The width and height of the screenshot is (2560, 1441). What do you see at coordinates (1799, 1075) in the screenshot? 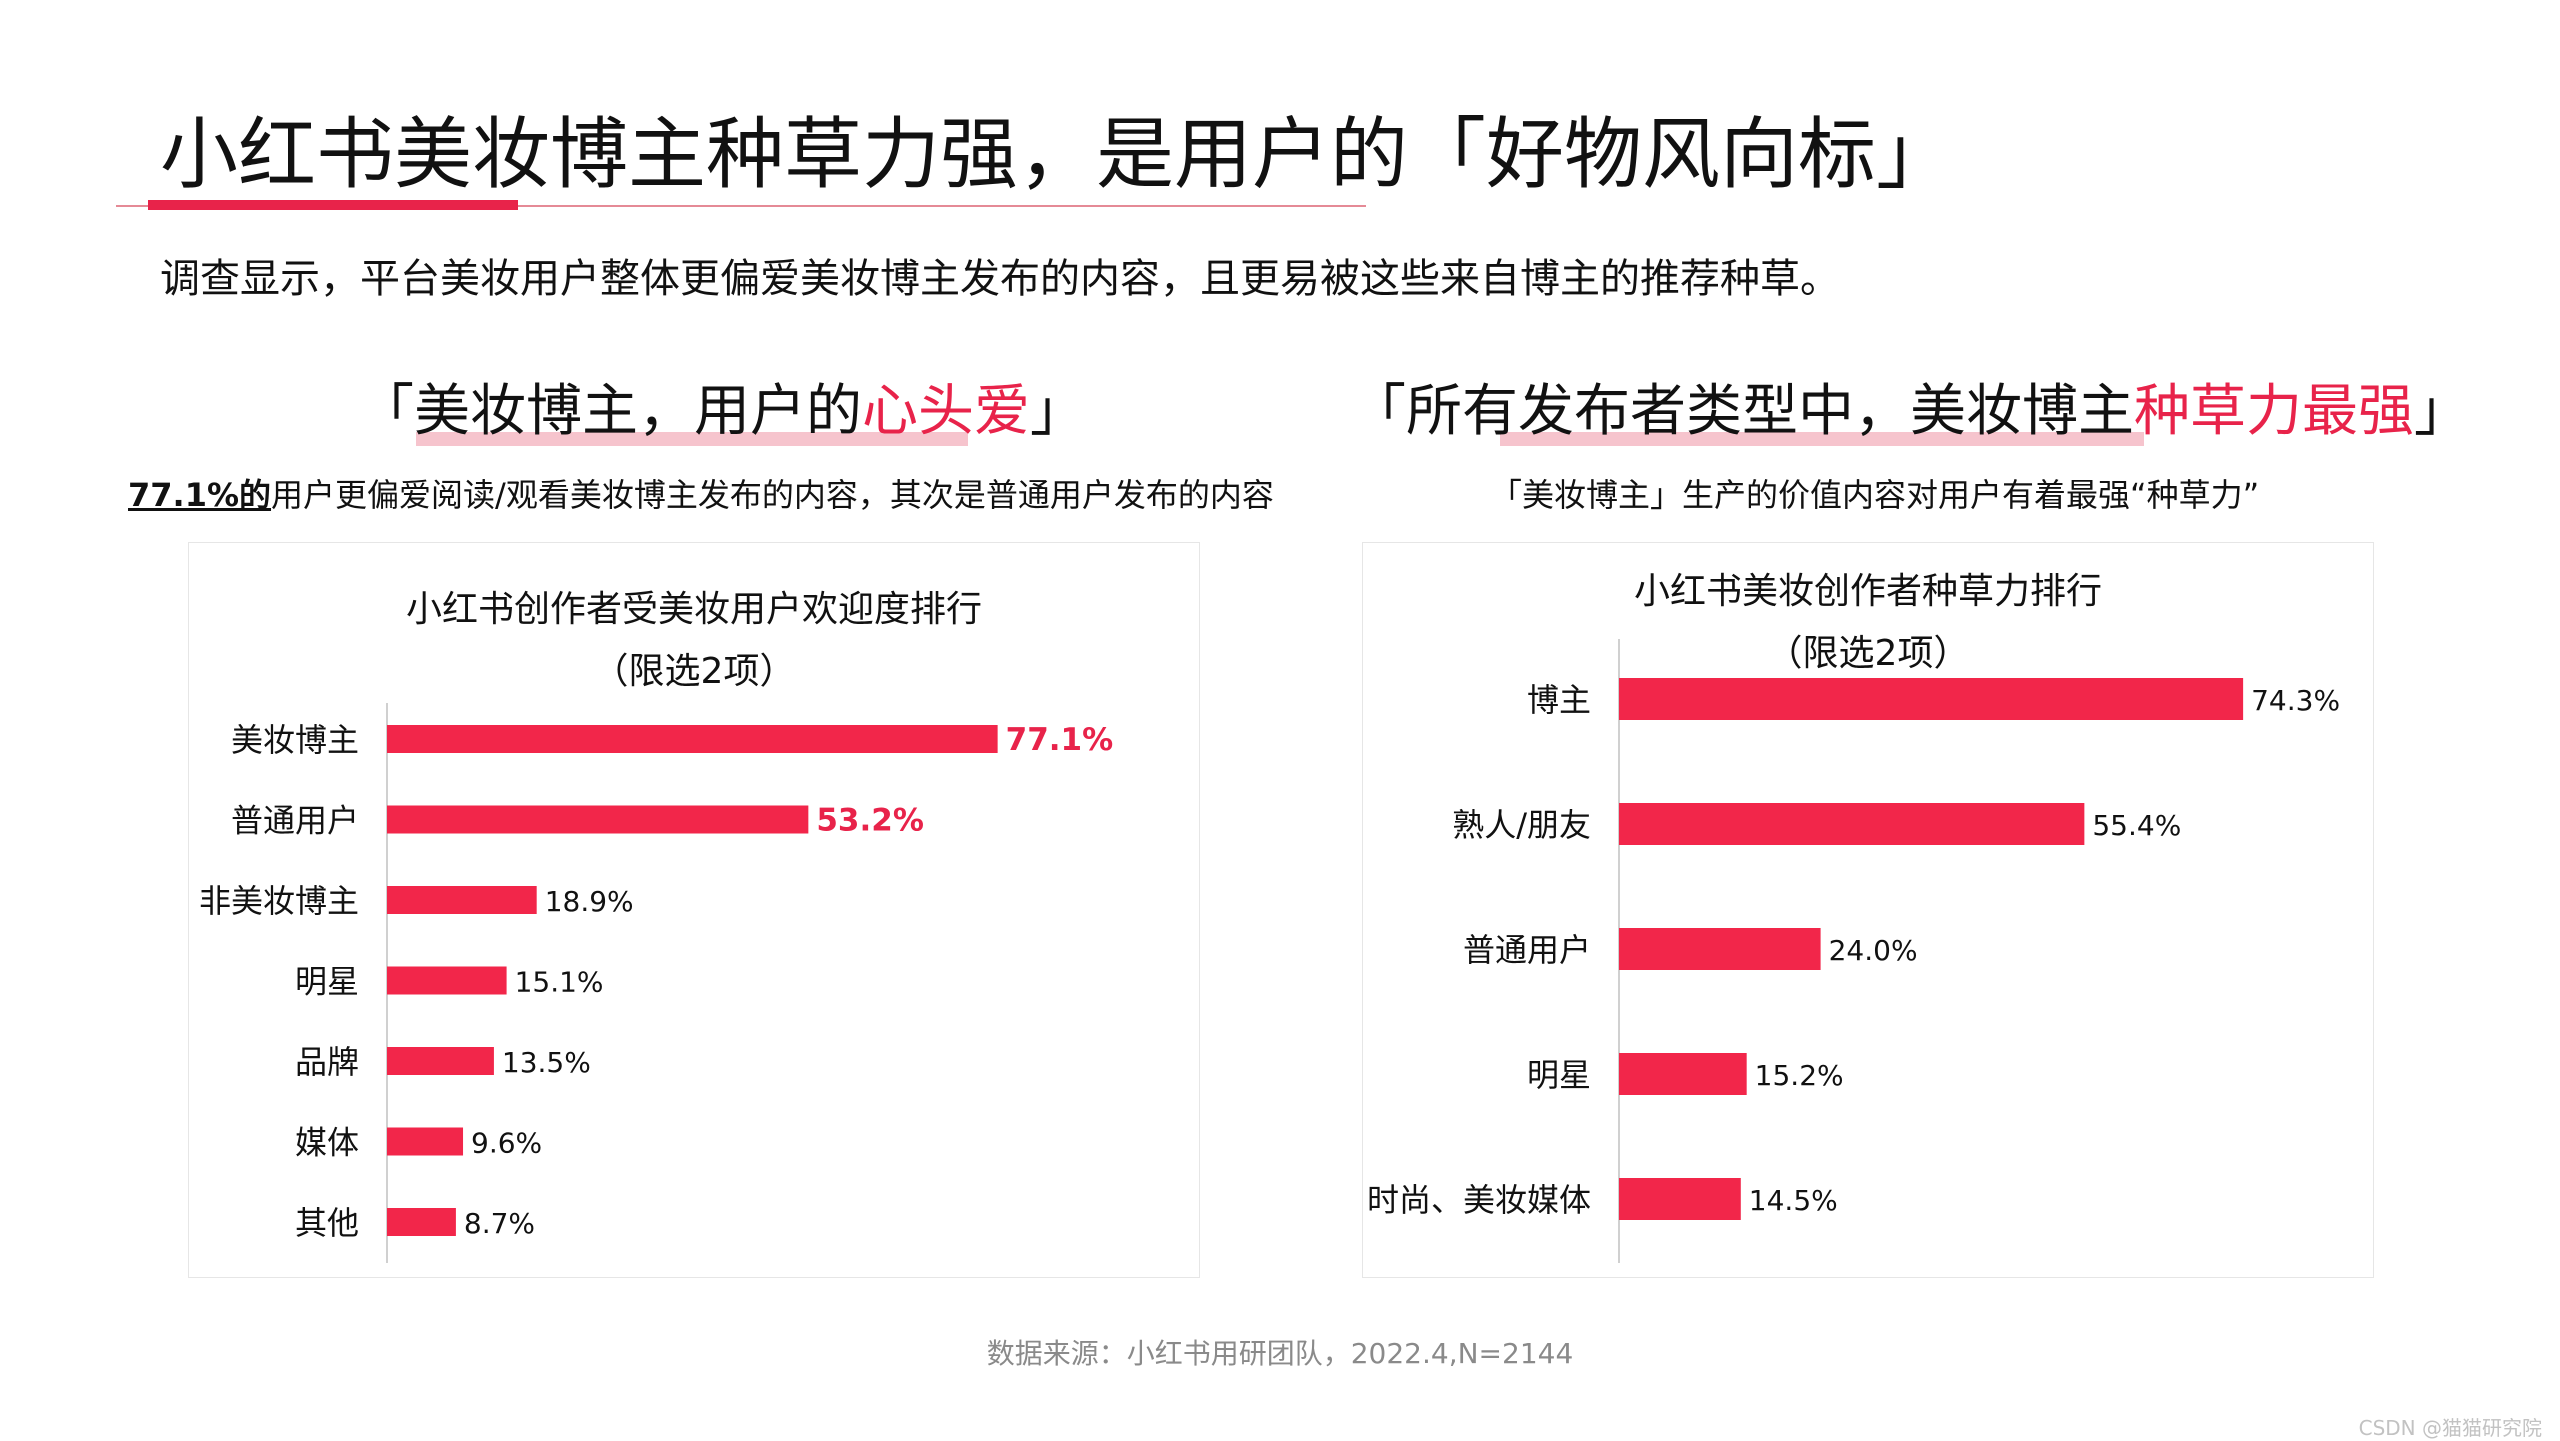
I see `value-label: 15.2%` at bounding box center [1799, 1075].